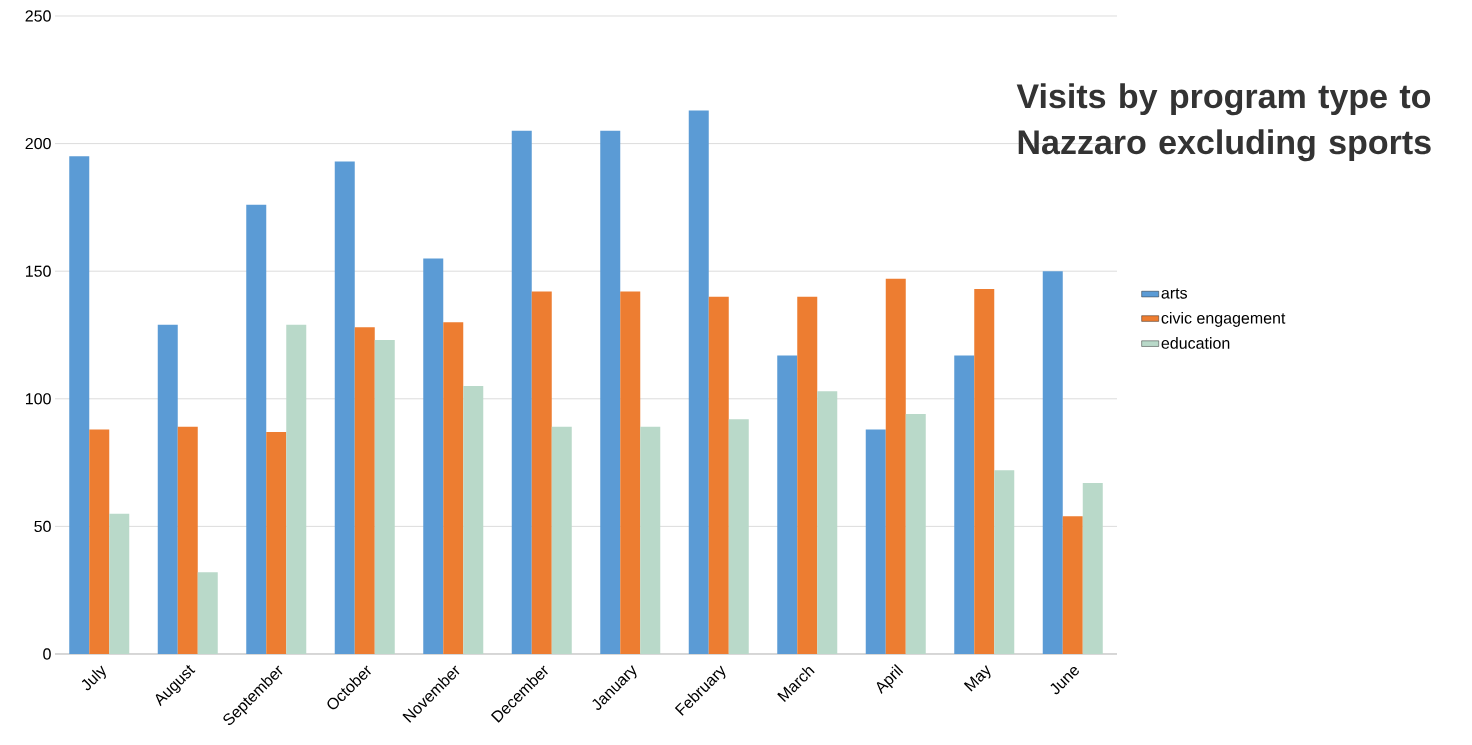  What do you see at coordinates (38, 143) in the screenshot?
I see `y-tick-label: 200` at bounding box center [38, 143].